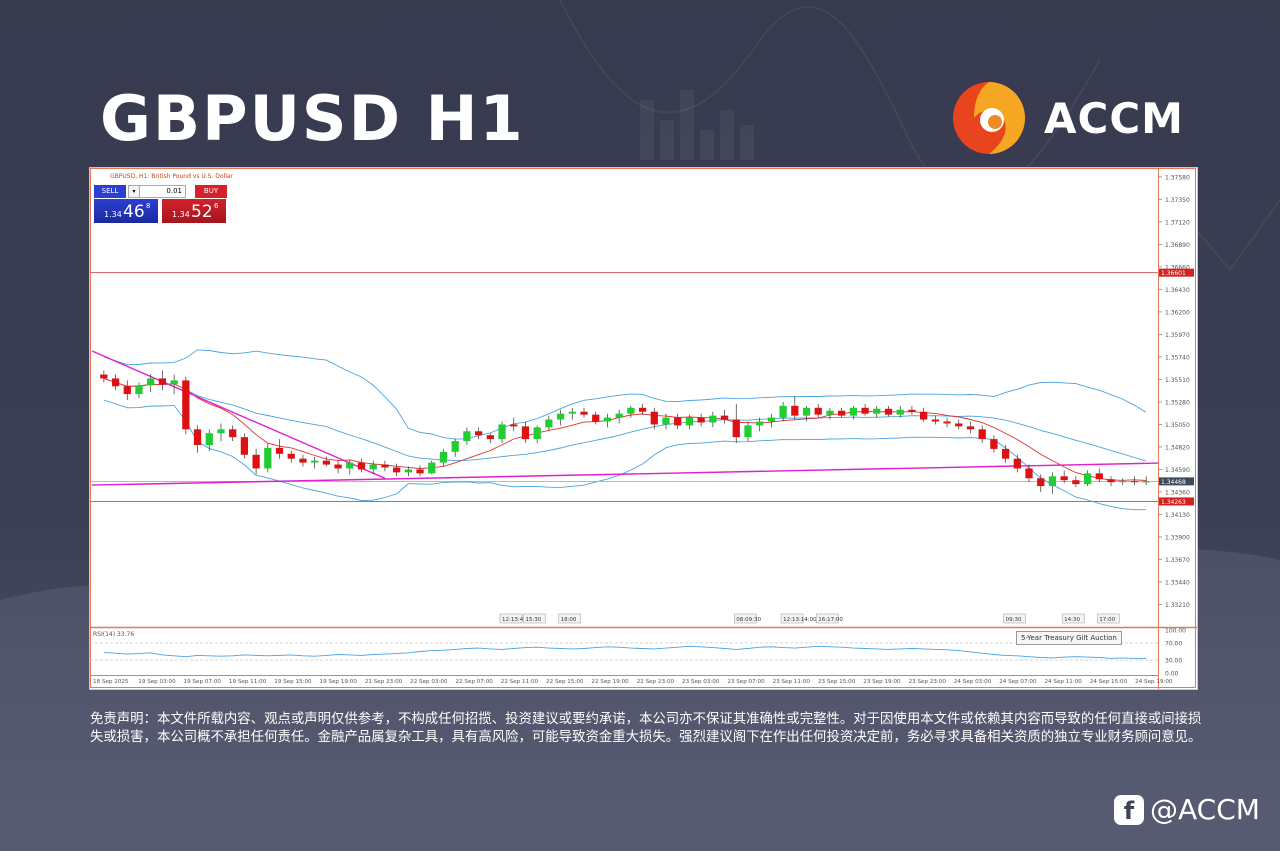 Image resolution: width=1280 pixels, height=851 pixels. What do you see at coordinates (216, 206) in the screenshot?
I see `buy-price-fraction: 6` at bounding box center [216, 206].